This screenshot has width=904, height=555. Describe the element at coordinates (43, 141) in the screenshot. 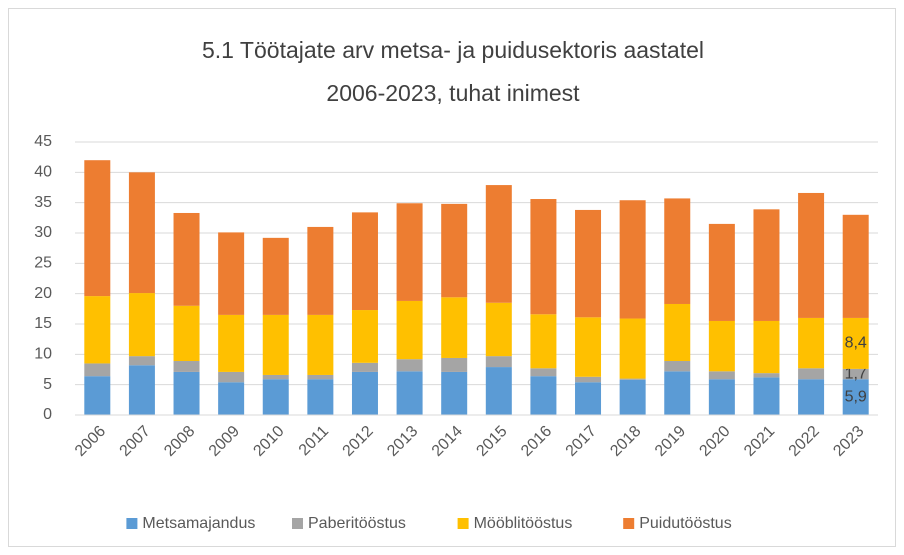

I see `y-tick-label: 45` at that location.